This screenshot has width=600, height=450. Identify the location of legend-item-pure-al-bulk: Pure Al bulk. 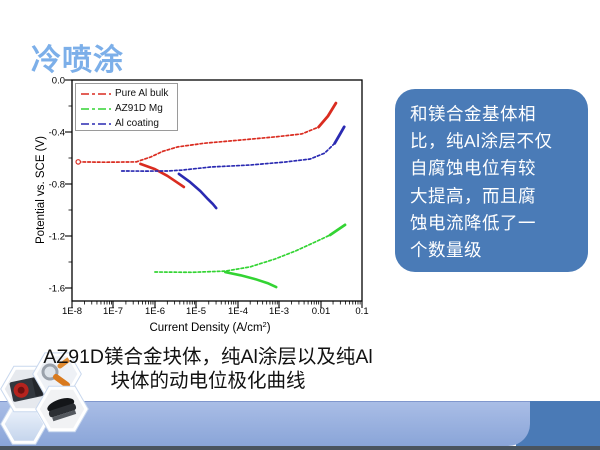
(128, 93).